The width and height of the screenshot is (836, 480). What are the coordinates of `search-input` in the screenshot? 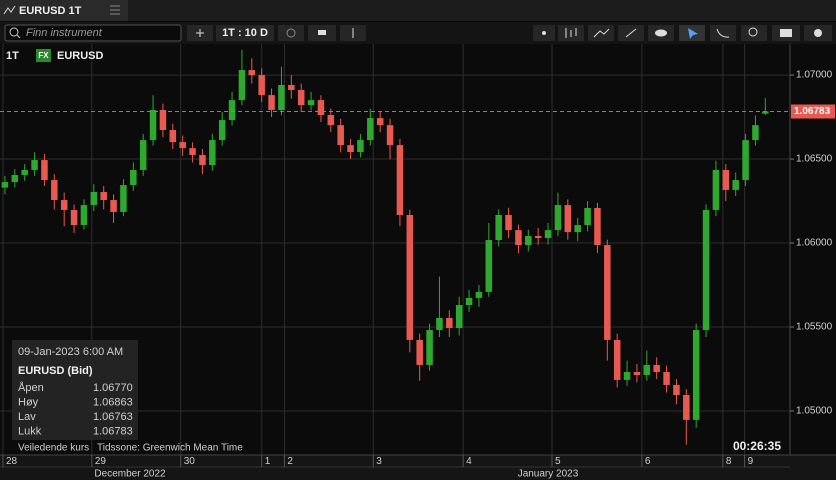 It's located at (93, 33).